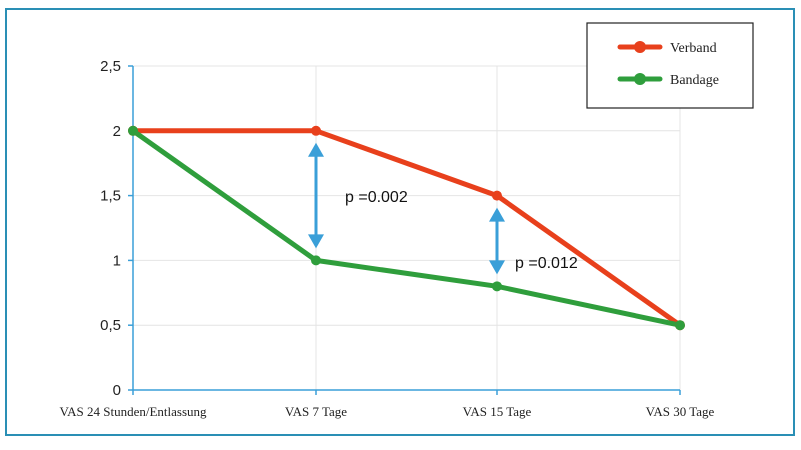 The image size is (801, 450). I want to click on significance-arrows, so click(406, 208).